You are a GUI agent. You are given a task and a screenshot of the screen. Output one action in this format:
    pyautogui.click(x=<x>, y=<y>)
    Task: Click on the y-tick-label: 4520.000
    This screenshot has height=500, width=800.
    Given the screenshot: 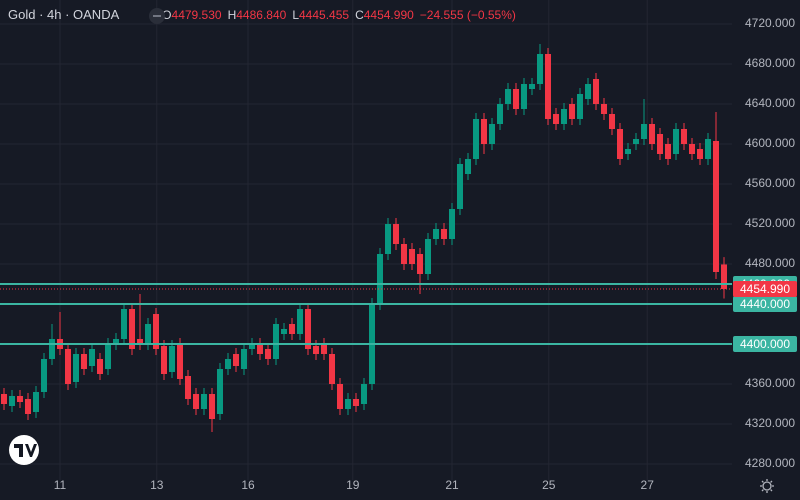 What is the action you would take?
    pyautogui.click(x=770, y=223)
    